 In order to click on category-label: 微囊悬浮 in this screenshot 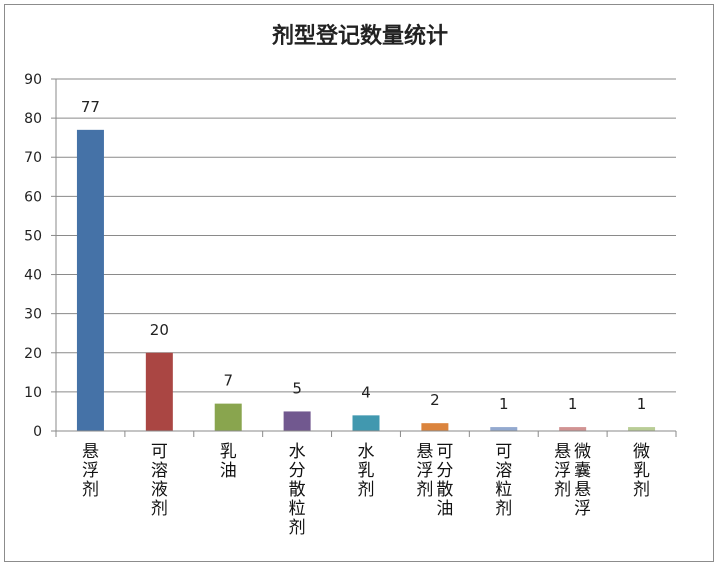, I will do `click(582, 480)`.